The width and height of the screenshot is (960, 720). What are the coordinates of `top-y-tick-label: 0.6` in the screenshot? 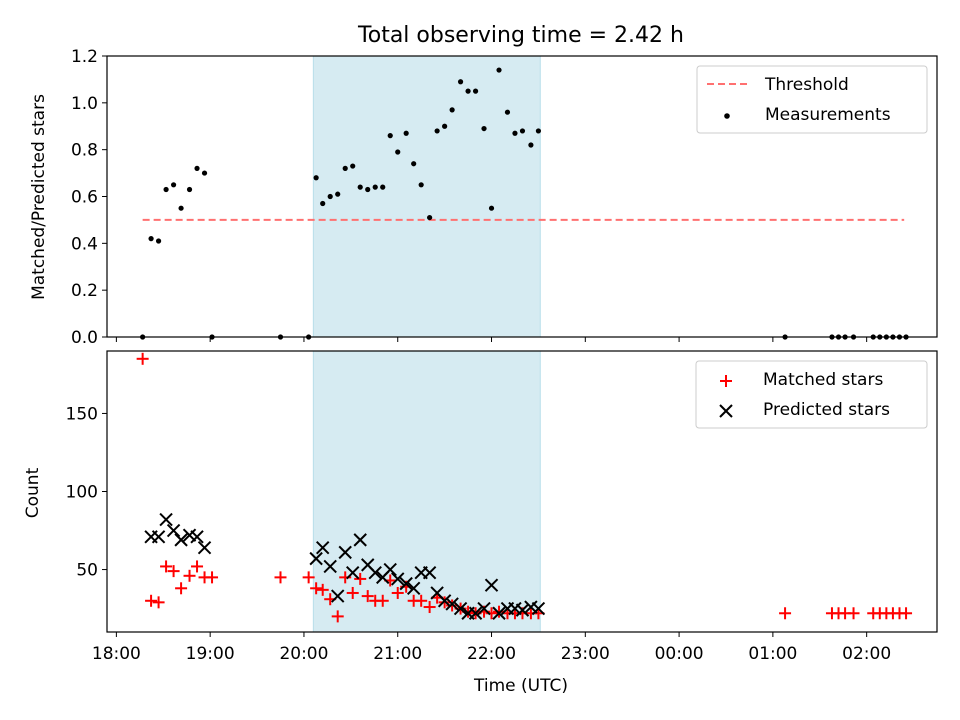 It's located at (84, 198).